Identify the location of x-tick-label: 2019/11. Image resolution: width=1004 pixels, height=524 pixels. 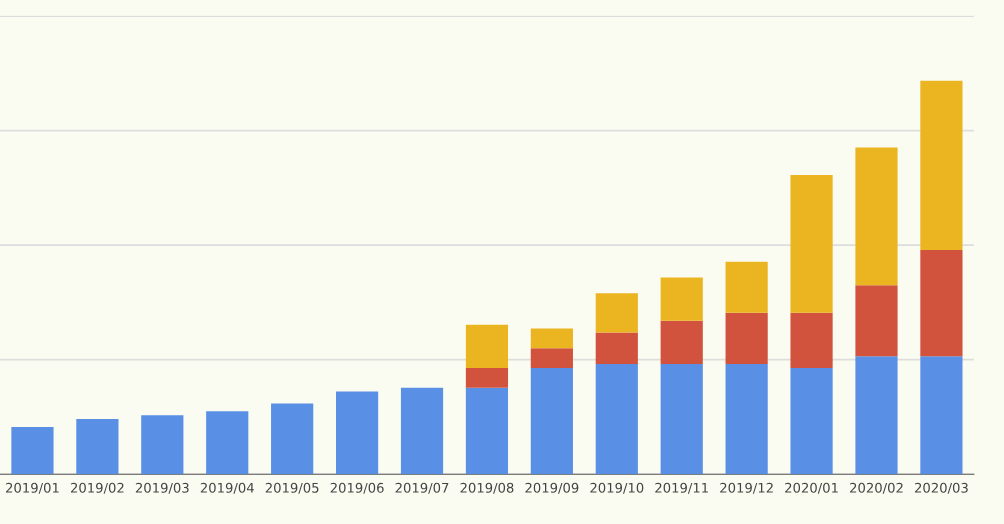
(681, 488).